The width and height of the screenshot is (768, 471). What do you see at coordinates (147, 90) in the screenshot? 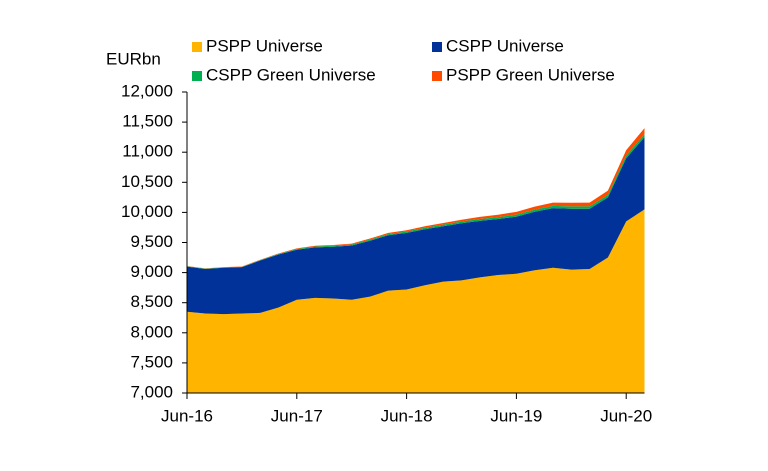
I see `y-tick-label: 12,000` at bounding box center [147, 90].